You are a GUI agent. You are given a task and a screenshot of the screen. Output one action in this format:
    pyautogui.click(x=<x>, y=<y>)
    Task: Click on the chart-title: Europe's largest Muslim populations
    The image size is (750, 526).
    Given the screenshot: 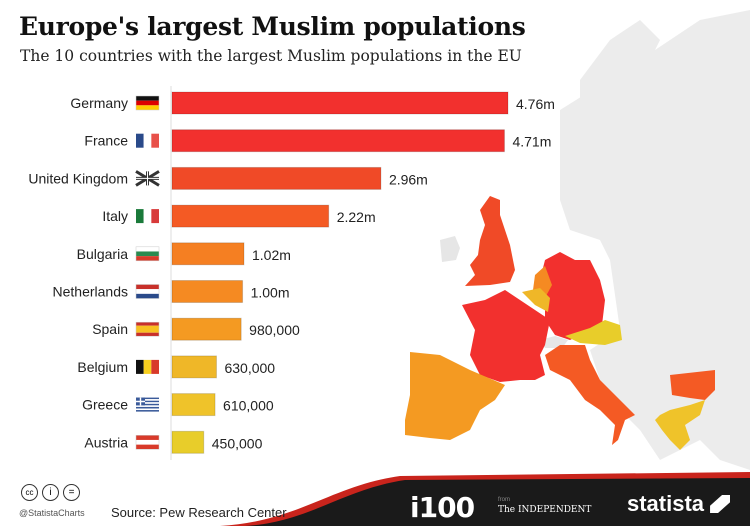 What is the action you would take?
    pyautogui.click(x=272, y=26)
    